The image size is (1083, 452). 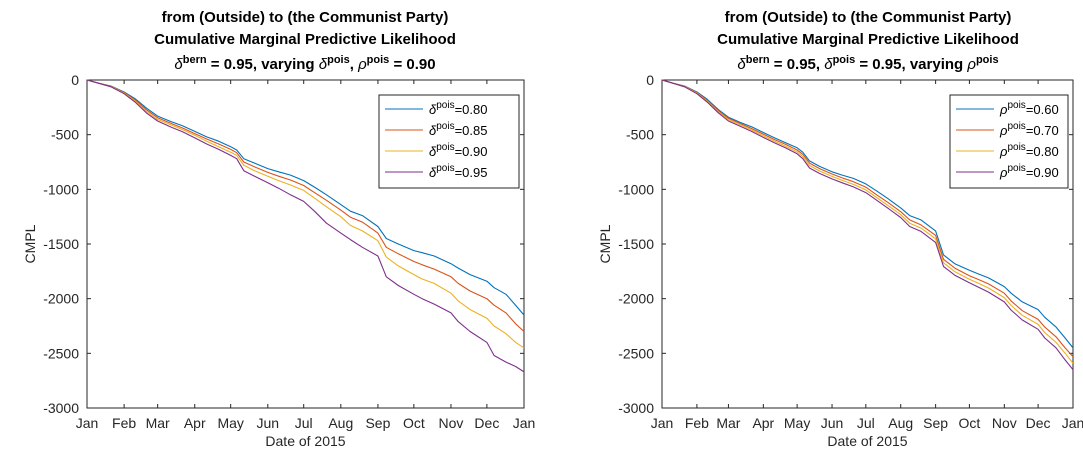 What do you see at coordinates (728, 423) in the screenshot?
I see `x-tick-label: Mar` at bounding box center [728, 423].